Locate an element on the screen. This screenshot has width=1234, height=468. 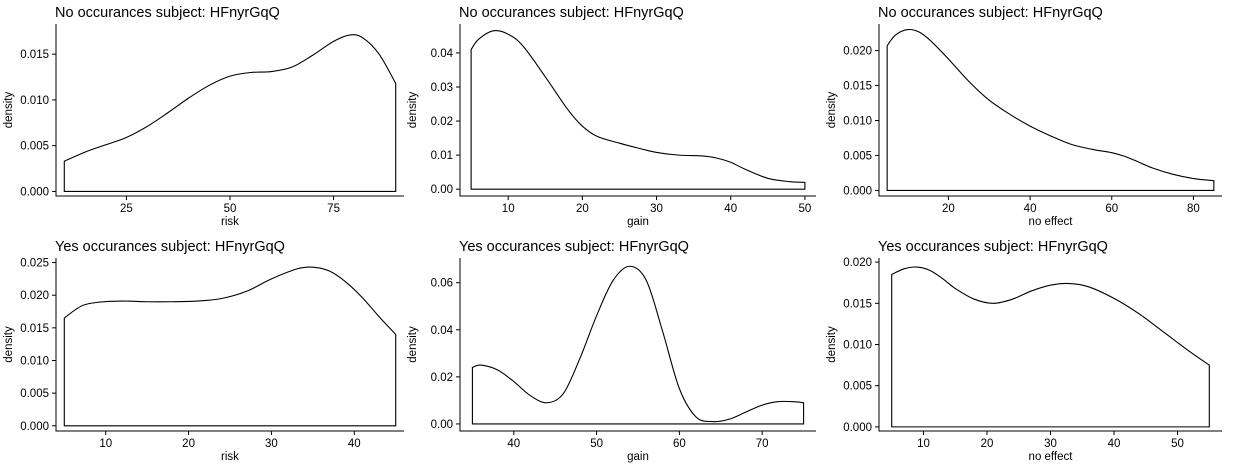
x-tick-label: 75 is located at coordinates (333, 209).